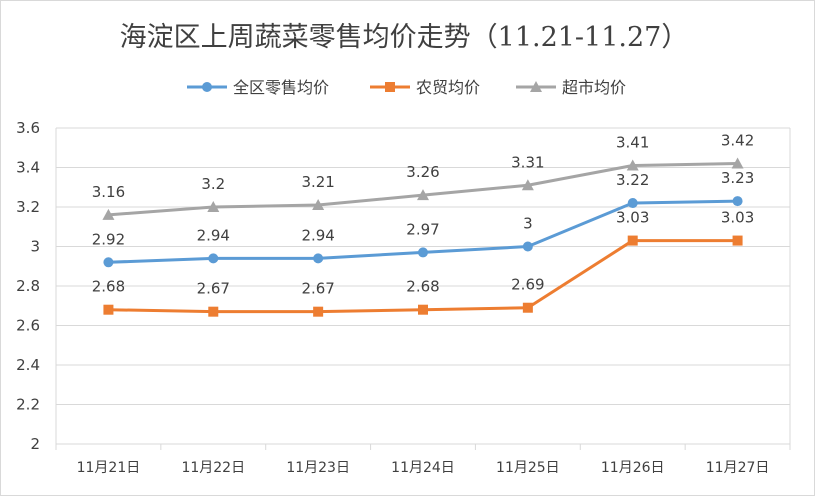 Image resolution: width=815 pixels, height=496 pixels. Describe the element at coordinates (35, 444) in the screenshot. I see `y-tick-label: 2` at that location.